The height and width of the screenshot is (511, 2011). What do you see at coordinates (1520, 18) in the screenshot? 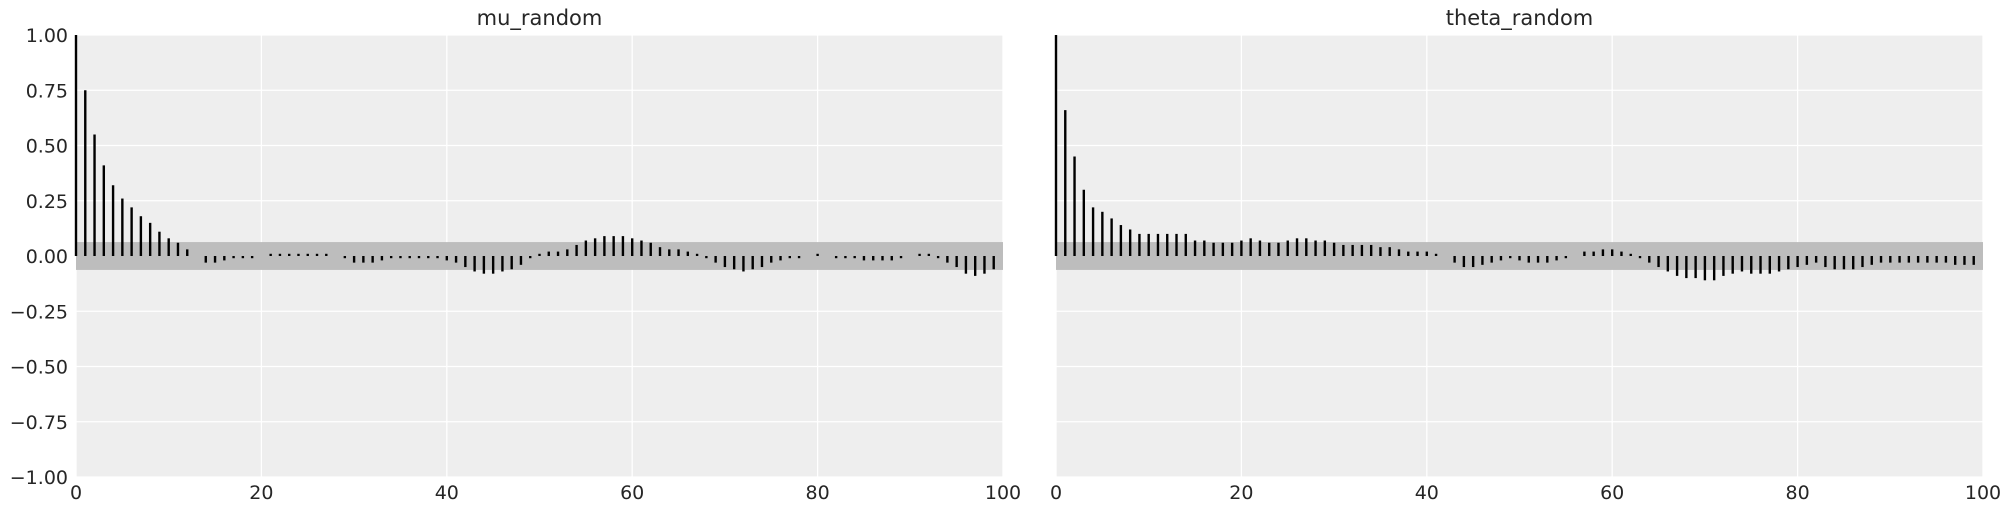
I see `panel-title: theta_random` at bounding box center [1520, 18].